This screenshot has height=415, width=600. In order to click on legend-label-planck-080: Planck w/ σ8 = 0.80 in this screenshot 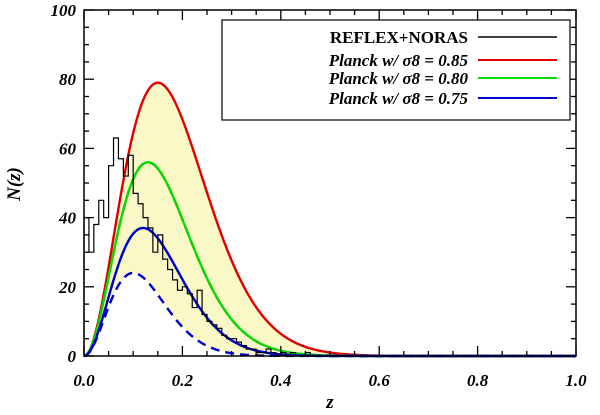, I will do `click(398, 78)`.